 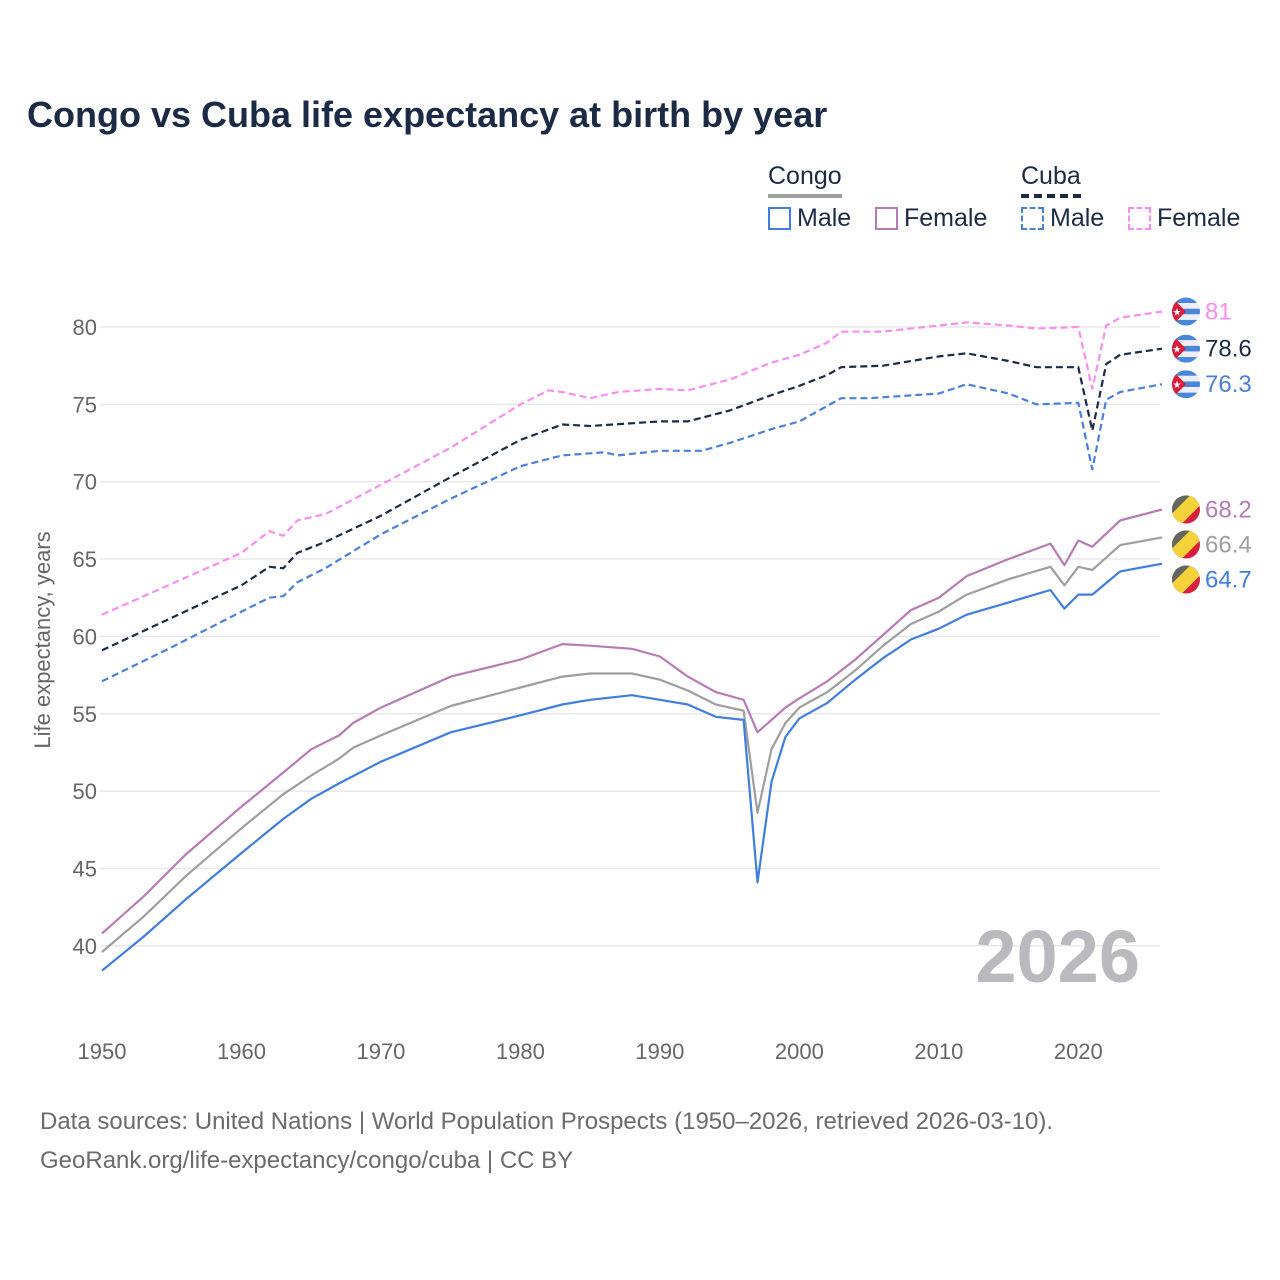 What do you see at coordinates (42, 639) in the screenshot?
I see `y-axis-label: Life expectancy, years` at bounding box center [42, 639].